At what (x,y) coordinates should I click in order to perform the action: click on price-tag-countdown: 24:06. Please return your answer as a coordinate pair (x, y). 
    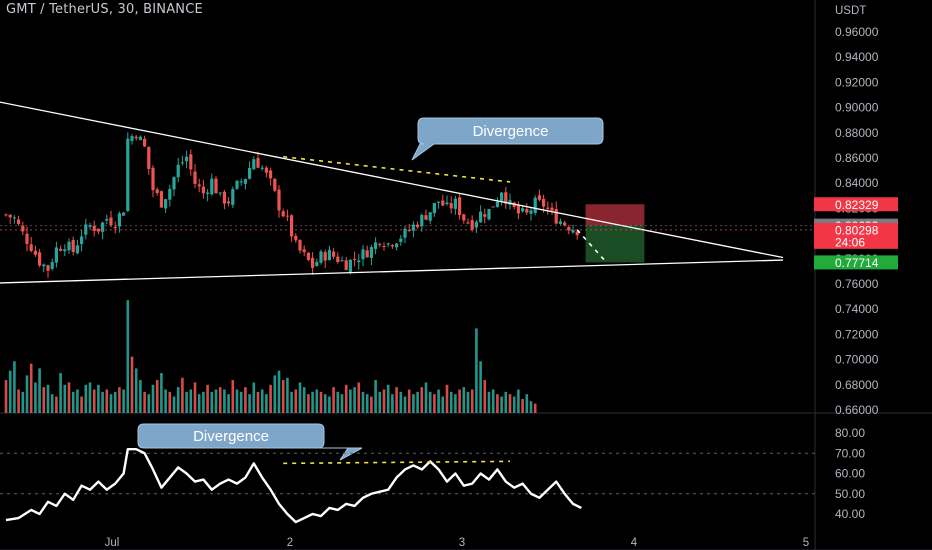
    Looking at the image, I should click on (850, 242).